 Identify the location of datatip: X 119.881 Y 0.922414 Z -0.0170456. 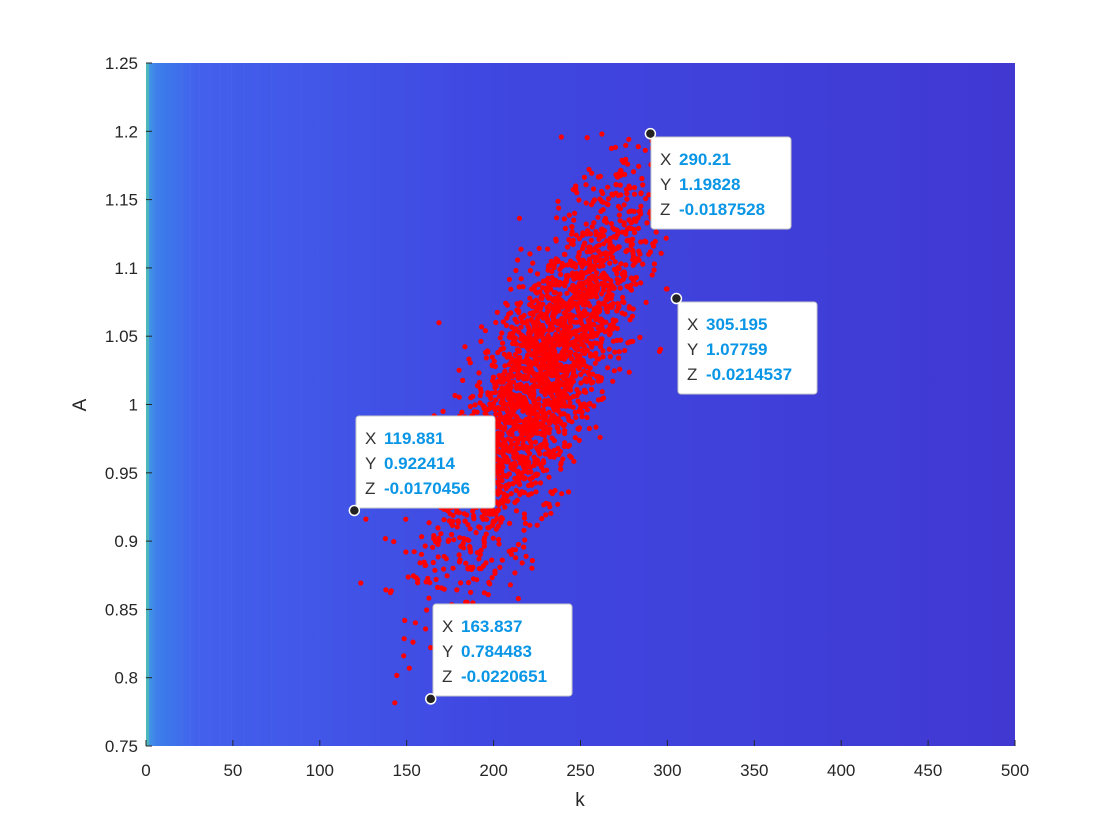
(422, 466).